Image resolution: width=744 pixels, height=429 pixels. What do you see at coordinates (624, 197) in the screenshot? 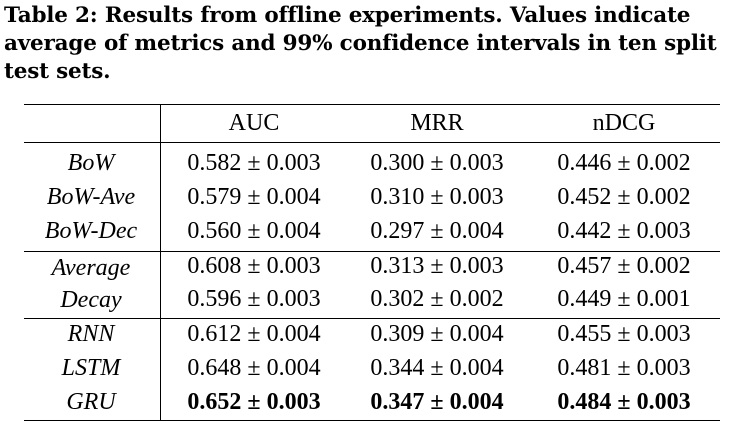
I see `table-cell: 0.452 ± 0.002` at bounding box center [624, 197].